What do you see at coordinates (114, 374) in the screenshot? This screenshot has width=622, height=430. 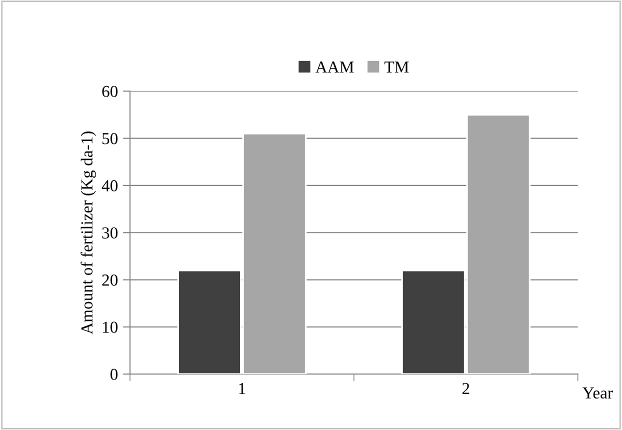 I see `y-tick-label: 0` at bounding box center [114, 374].